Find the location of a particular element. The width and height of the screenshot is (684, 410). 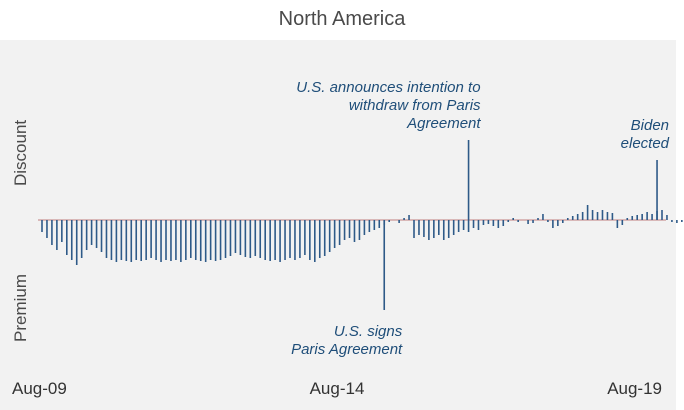

annotation-text: Agreement is located at coordinates (443, 123).